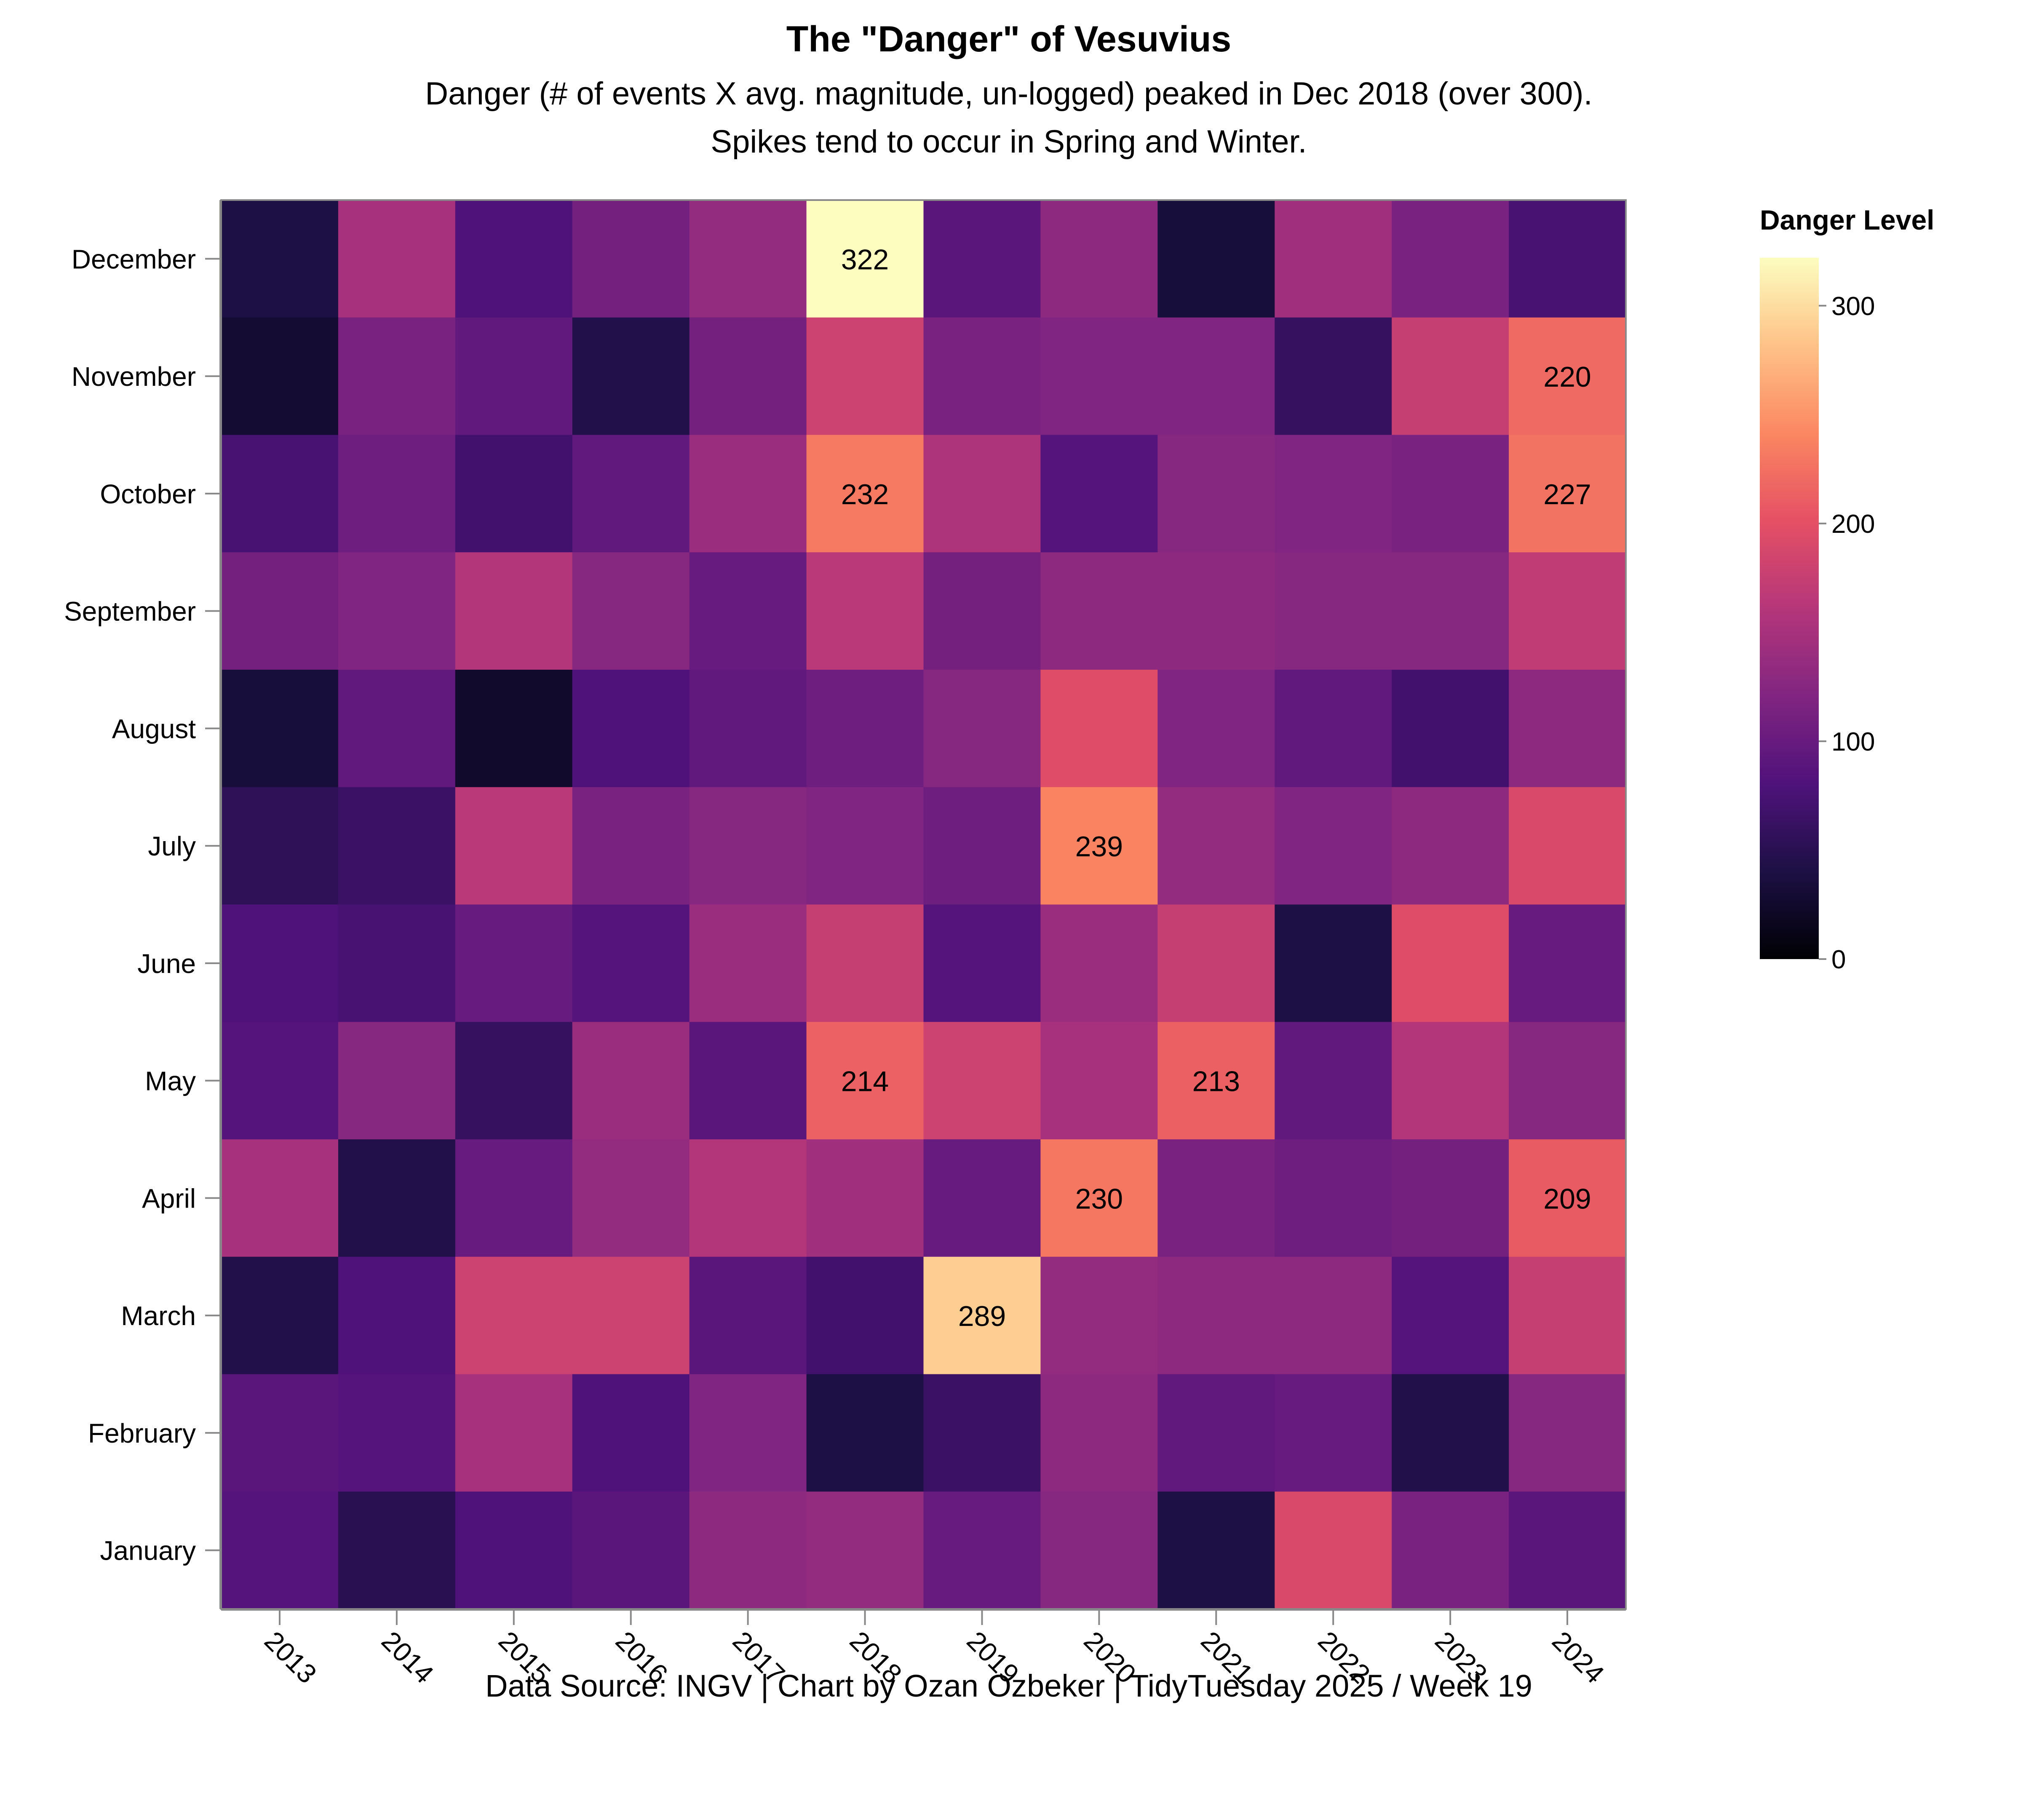 The height and width of the screenshot is (1820, 2018). I want to click on heatmap-cell-february-2020, so click(1099, 1433).